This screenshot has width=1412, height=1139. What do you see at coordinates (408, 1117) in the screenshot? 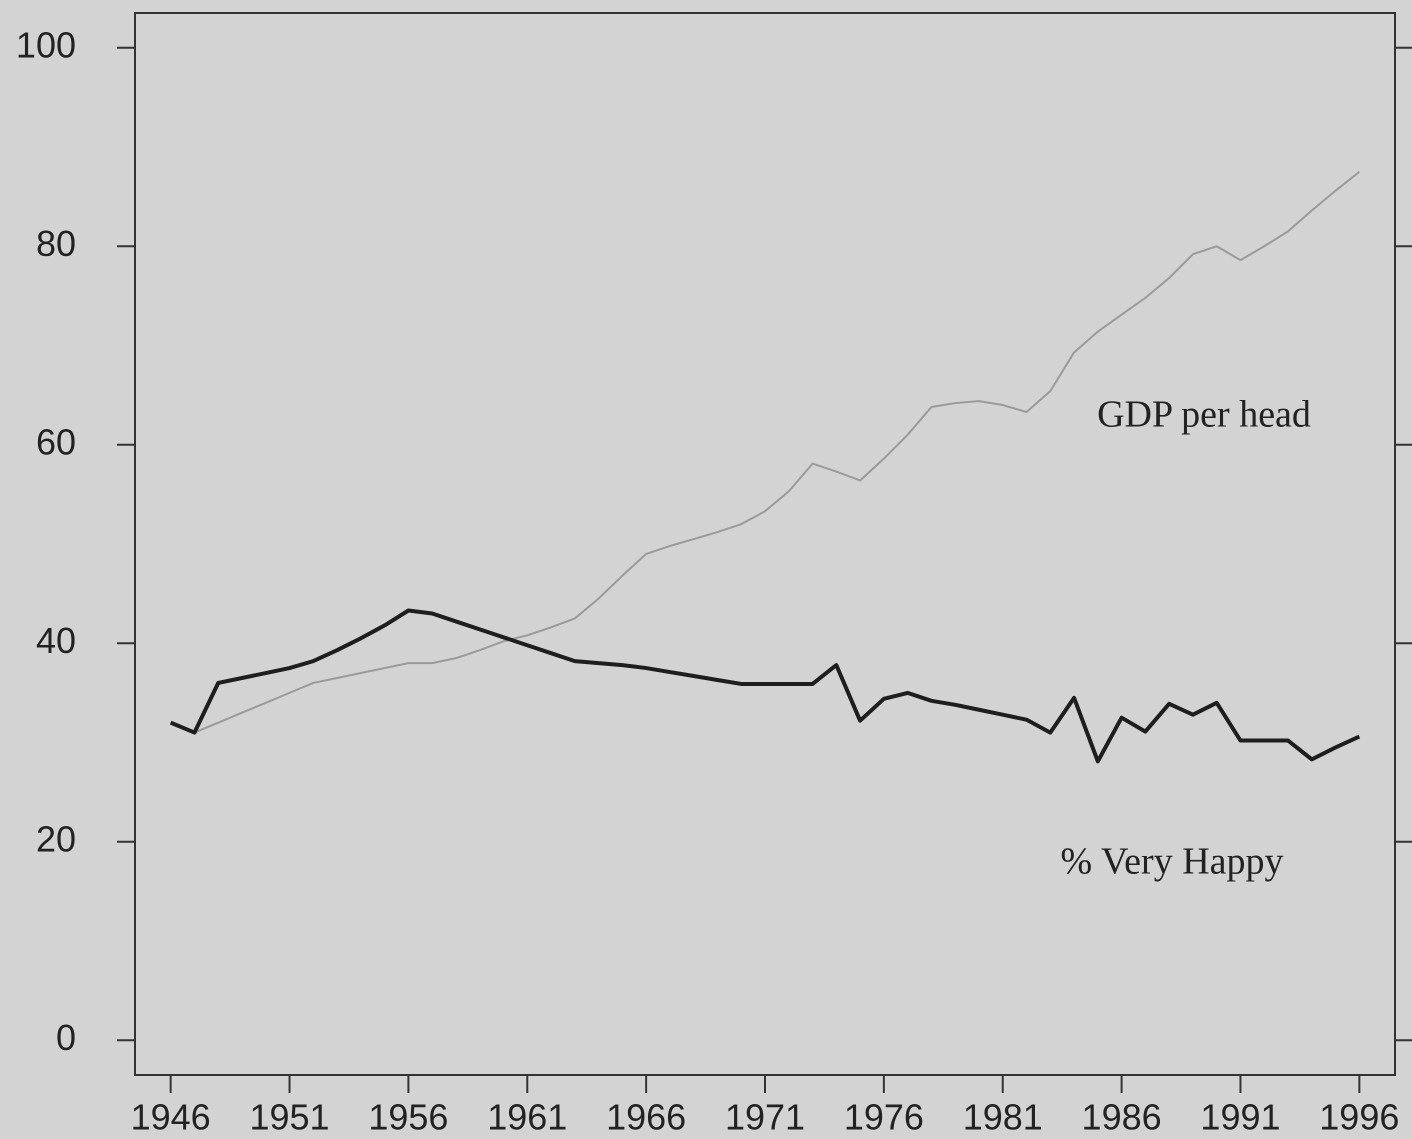
I see `x-tick-label: 1956` at bounding box center [408, 1117].